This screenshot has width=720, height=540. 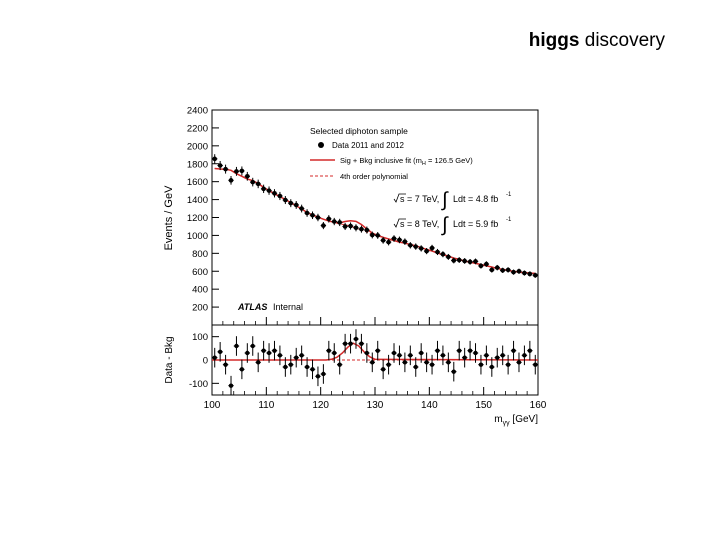 What do you see at coordinates (374, 176) in the screenshot?
I see `legend-poly-label: 4th order polynomial` at bounding box center [374, 176].